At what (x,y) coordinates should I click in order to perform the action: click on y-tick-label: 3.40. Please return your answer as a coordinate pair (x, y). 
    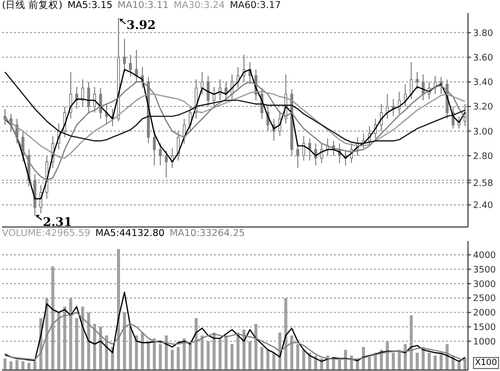
    Looking at the image, I should click on (483, 83).